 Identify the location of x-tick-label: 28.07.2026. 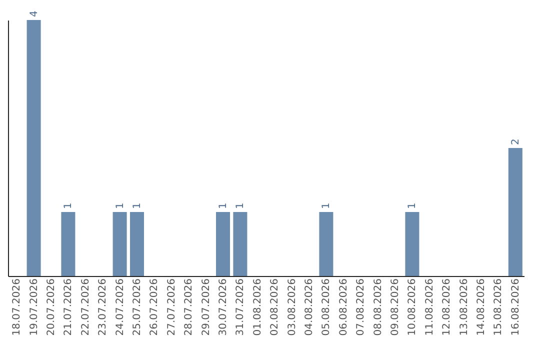
(189, 307).